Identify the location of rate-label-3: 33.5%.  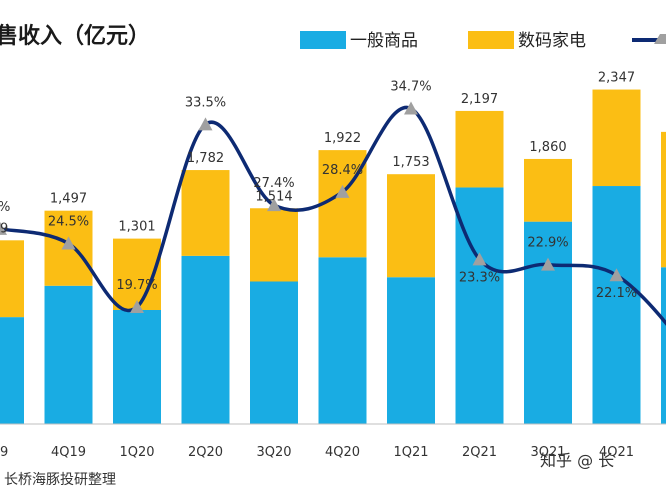
(205, 102).